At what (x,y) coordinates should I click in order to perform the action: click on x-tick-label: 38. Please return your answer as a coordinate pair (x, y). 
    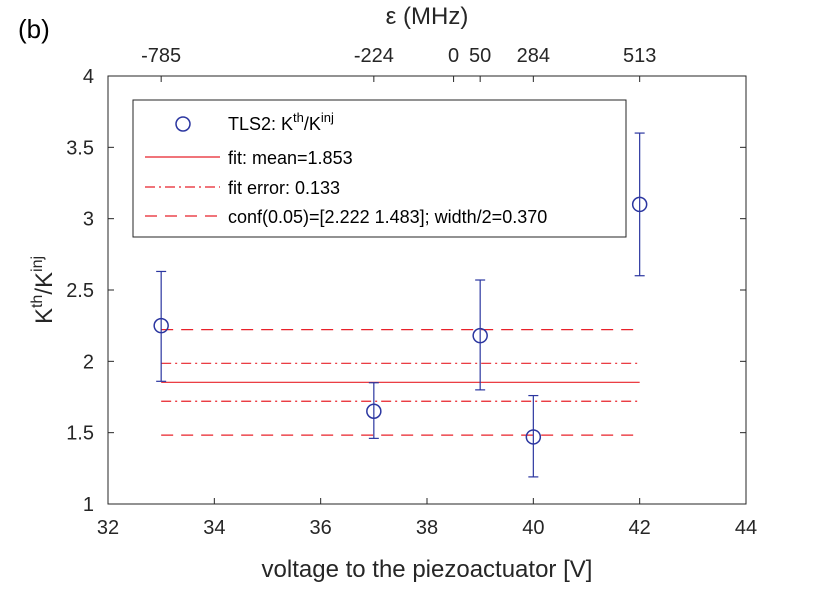
    Looking at the image, I should click on (427, 528).